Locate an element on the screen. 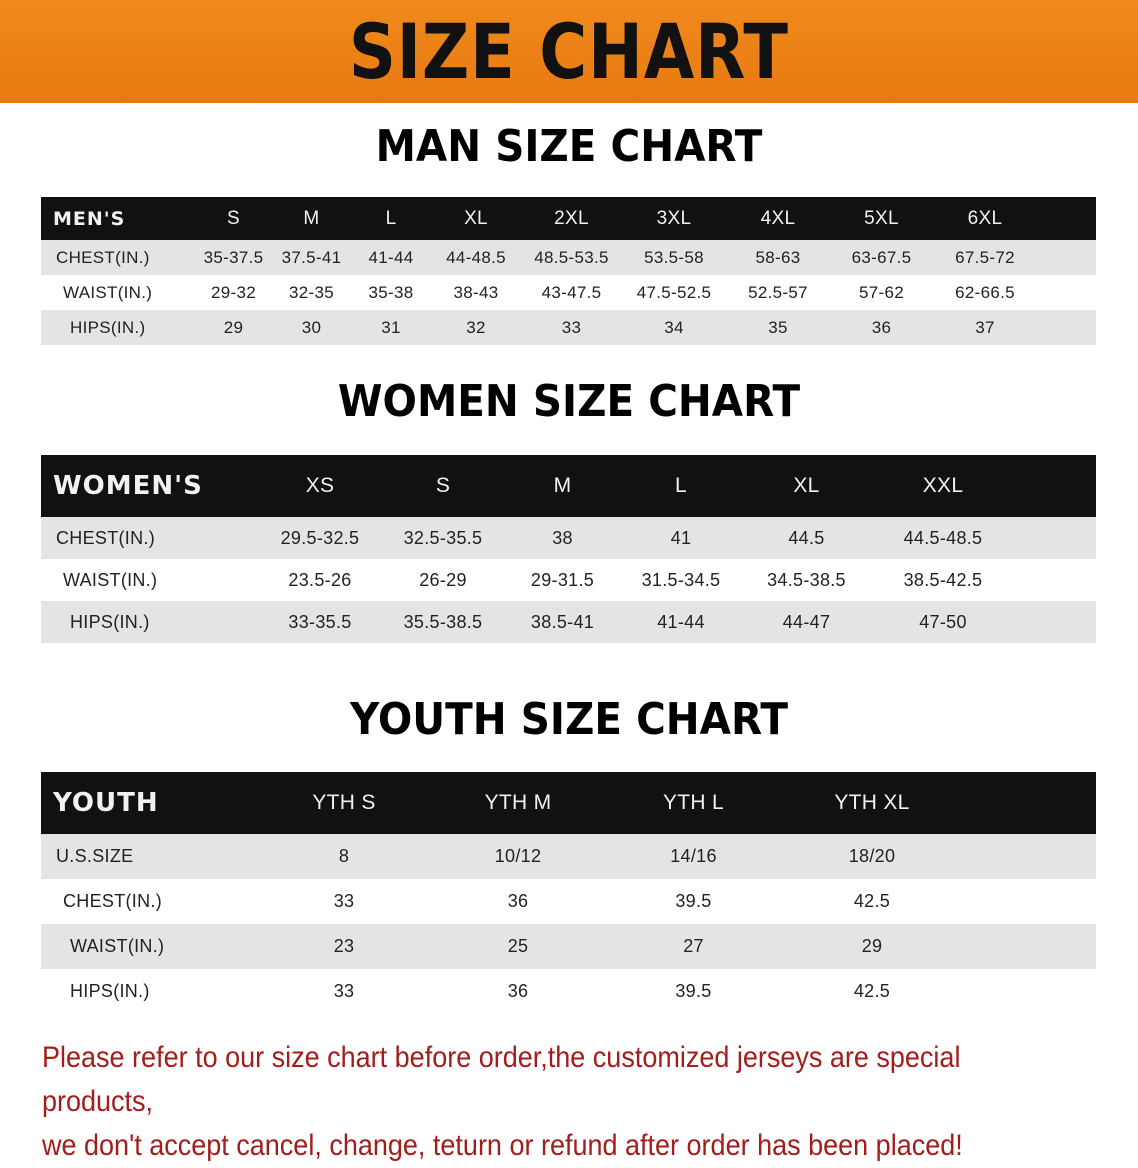  table-cell: 37.5-41 is located at coordinates (311, 257).